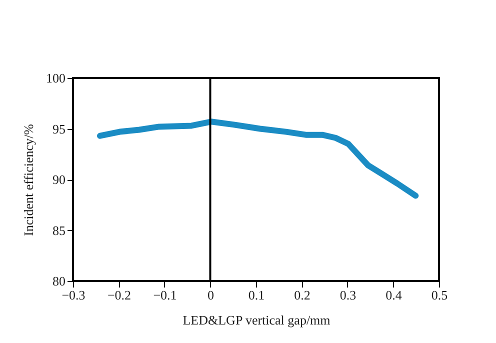 The width and height of the screenshot is (496, 343). What do you see at coordinates (59, 230) in the screenshot?
I see `y-tick-label: 85` at bounding box center [59, 230].